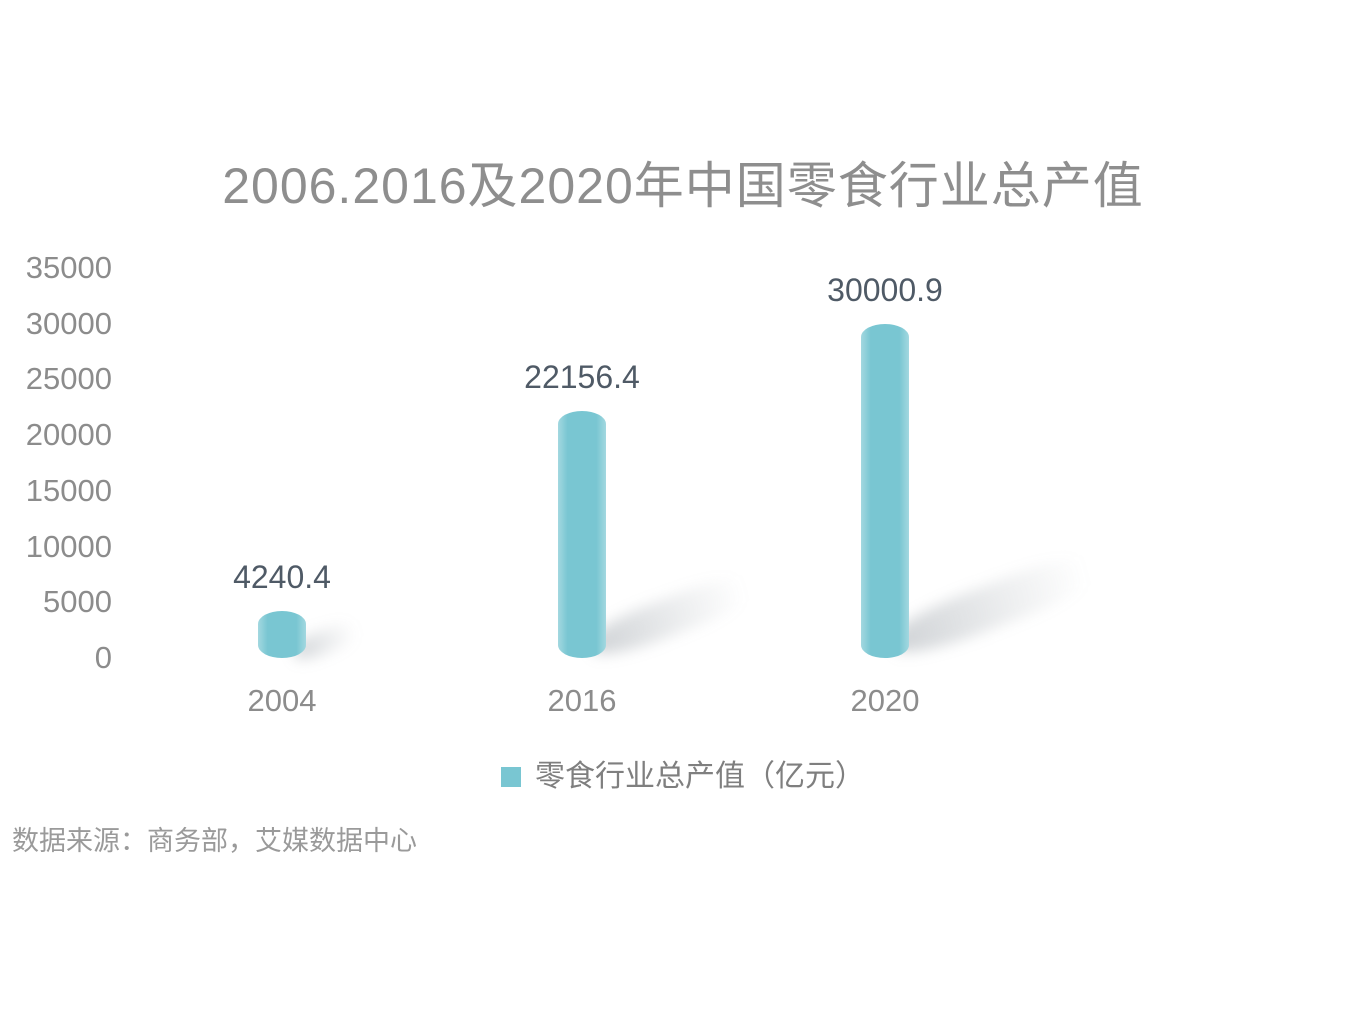 The width and height of the screenshot is (1366, 1024). What do you see at coordinates (68, 378) in the screenshot?
I see `y-tick-label: 25000` at bounding box center [68, 378].